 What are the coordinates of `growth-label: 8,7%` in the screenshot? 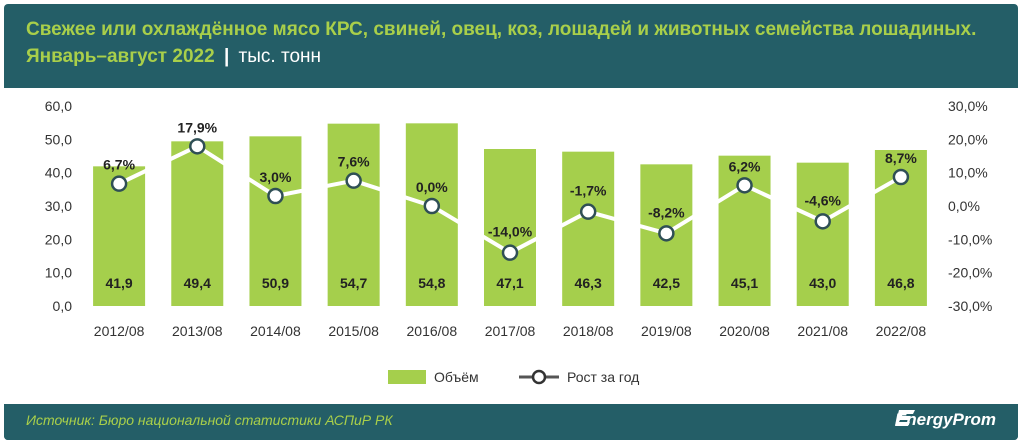 It's located at (901, 158).